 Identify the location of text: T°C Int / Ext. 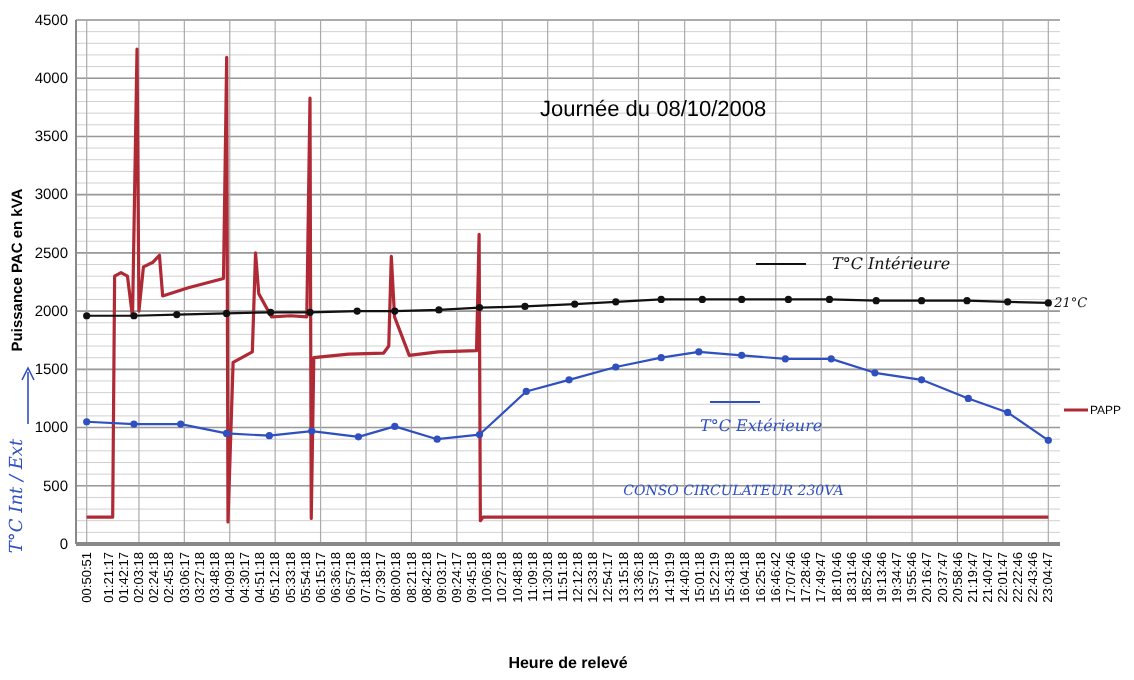
(18, 496).